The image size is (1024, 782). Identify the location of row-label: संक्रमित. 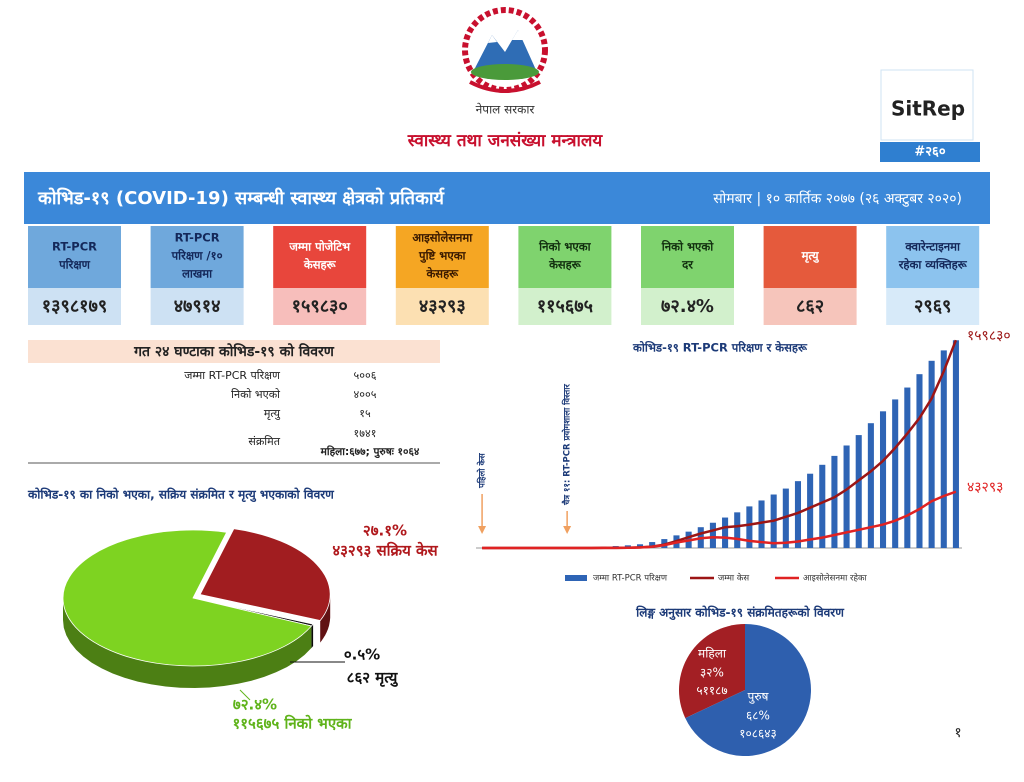
(264, 441).